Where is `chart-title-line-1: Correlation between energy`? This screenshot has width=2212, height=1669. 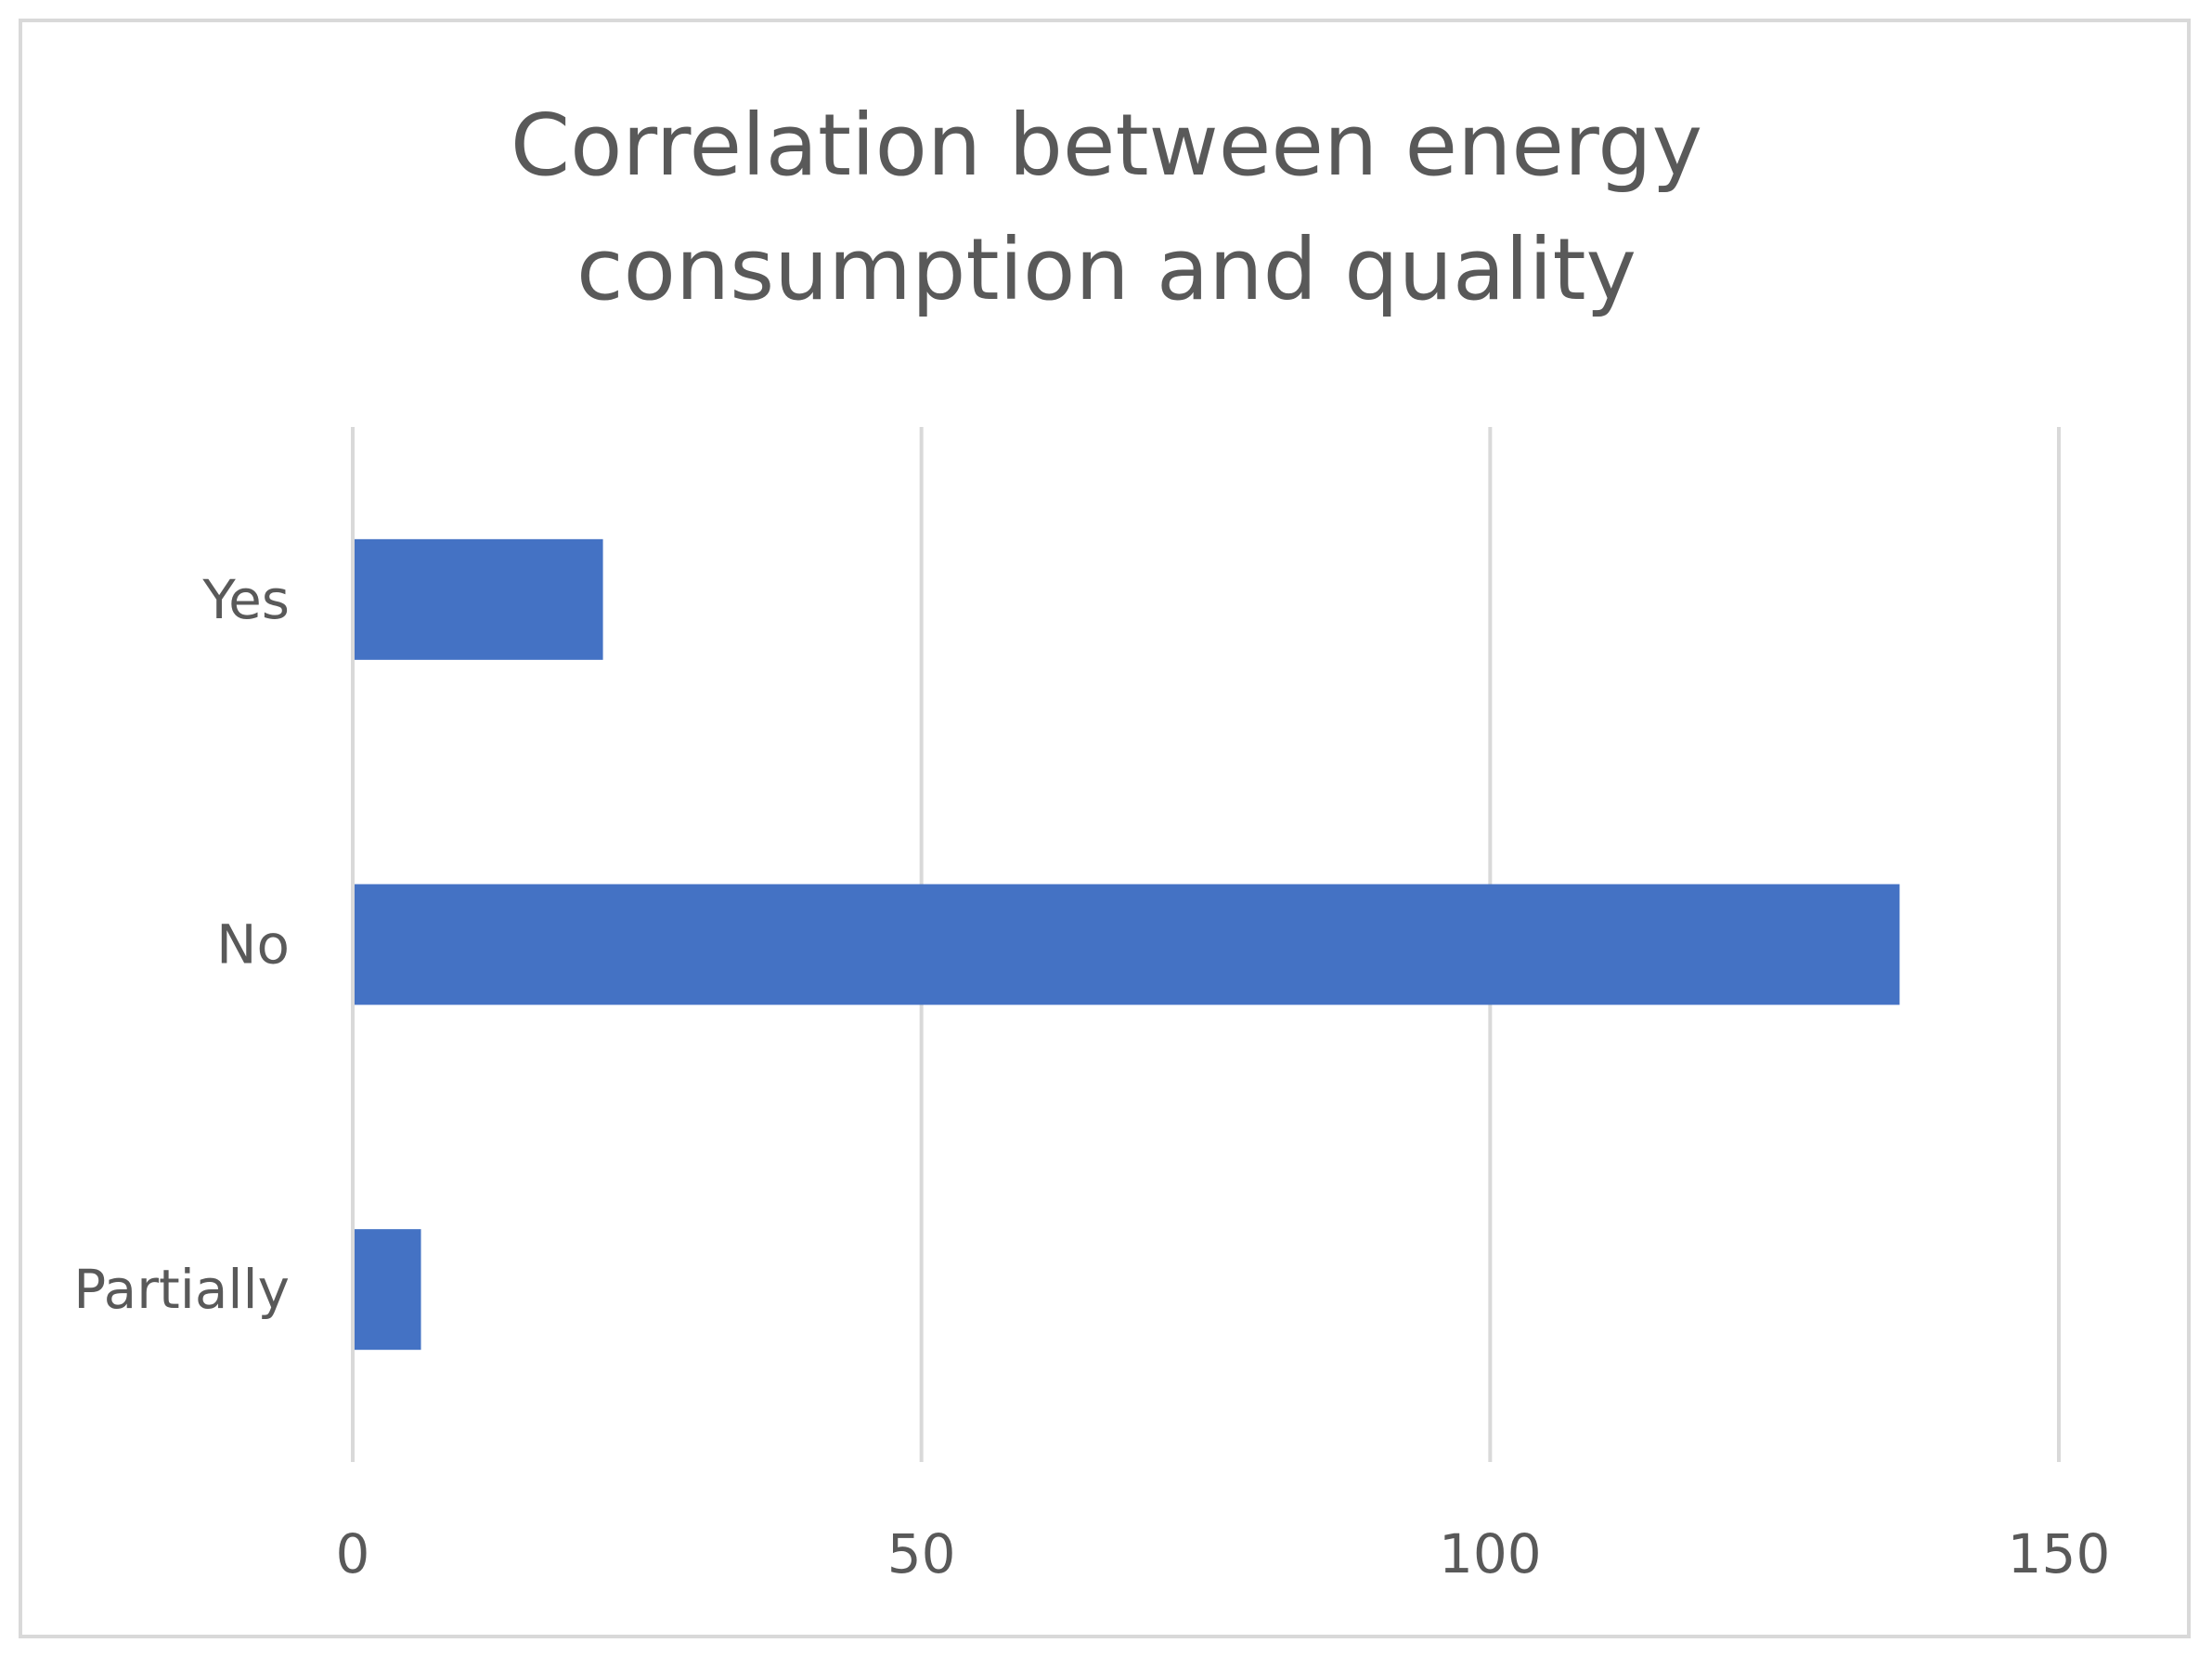
chart-title-line-1: Correlation between energy is located at coordinates (1106, 145).